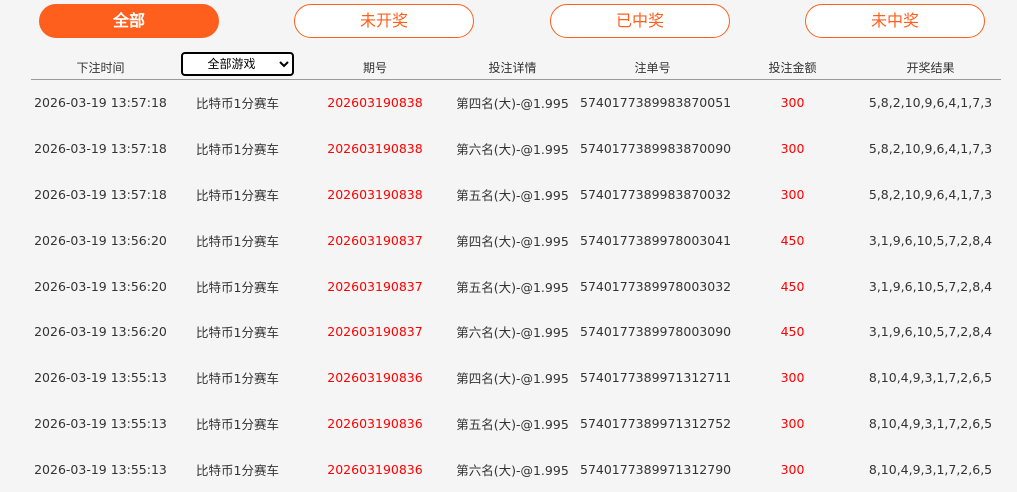 Image resolution: width=1017 pixels, height=492 pixels. What do you see at coordinates (375, 66) in the screenshot?
I see `header-period: 期号` at bounding box center [375, 66].